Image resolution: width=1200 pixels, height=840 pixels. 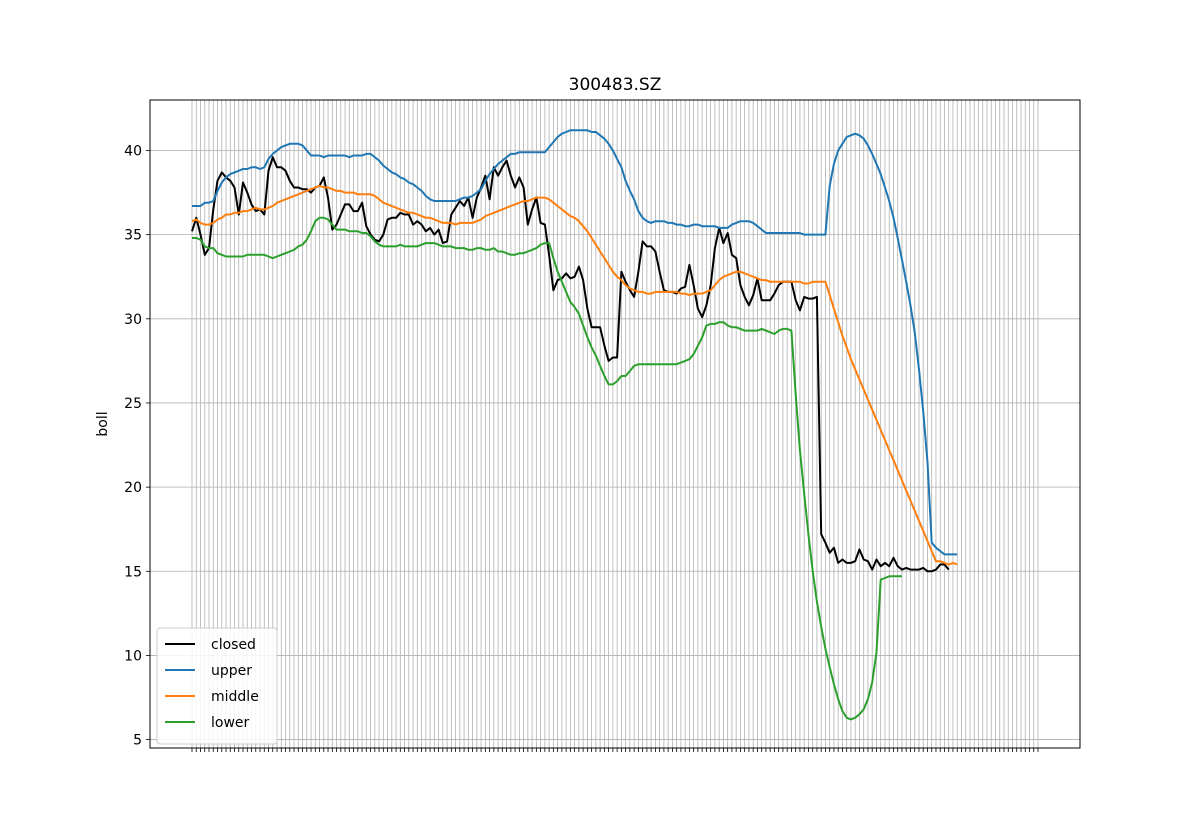 I want to click on y-tick-label: 5, so click(x=137, y=741).